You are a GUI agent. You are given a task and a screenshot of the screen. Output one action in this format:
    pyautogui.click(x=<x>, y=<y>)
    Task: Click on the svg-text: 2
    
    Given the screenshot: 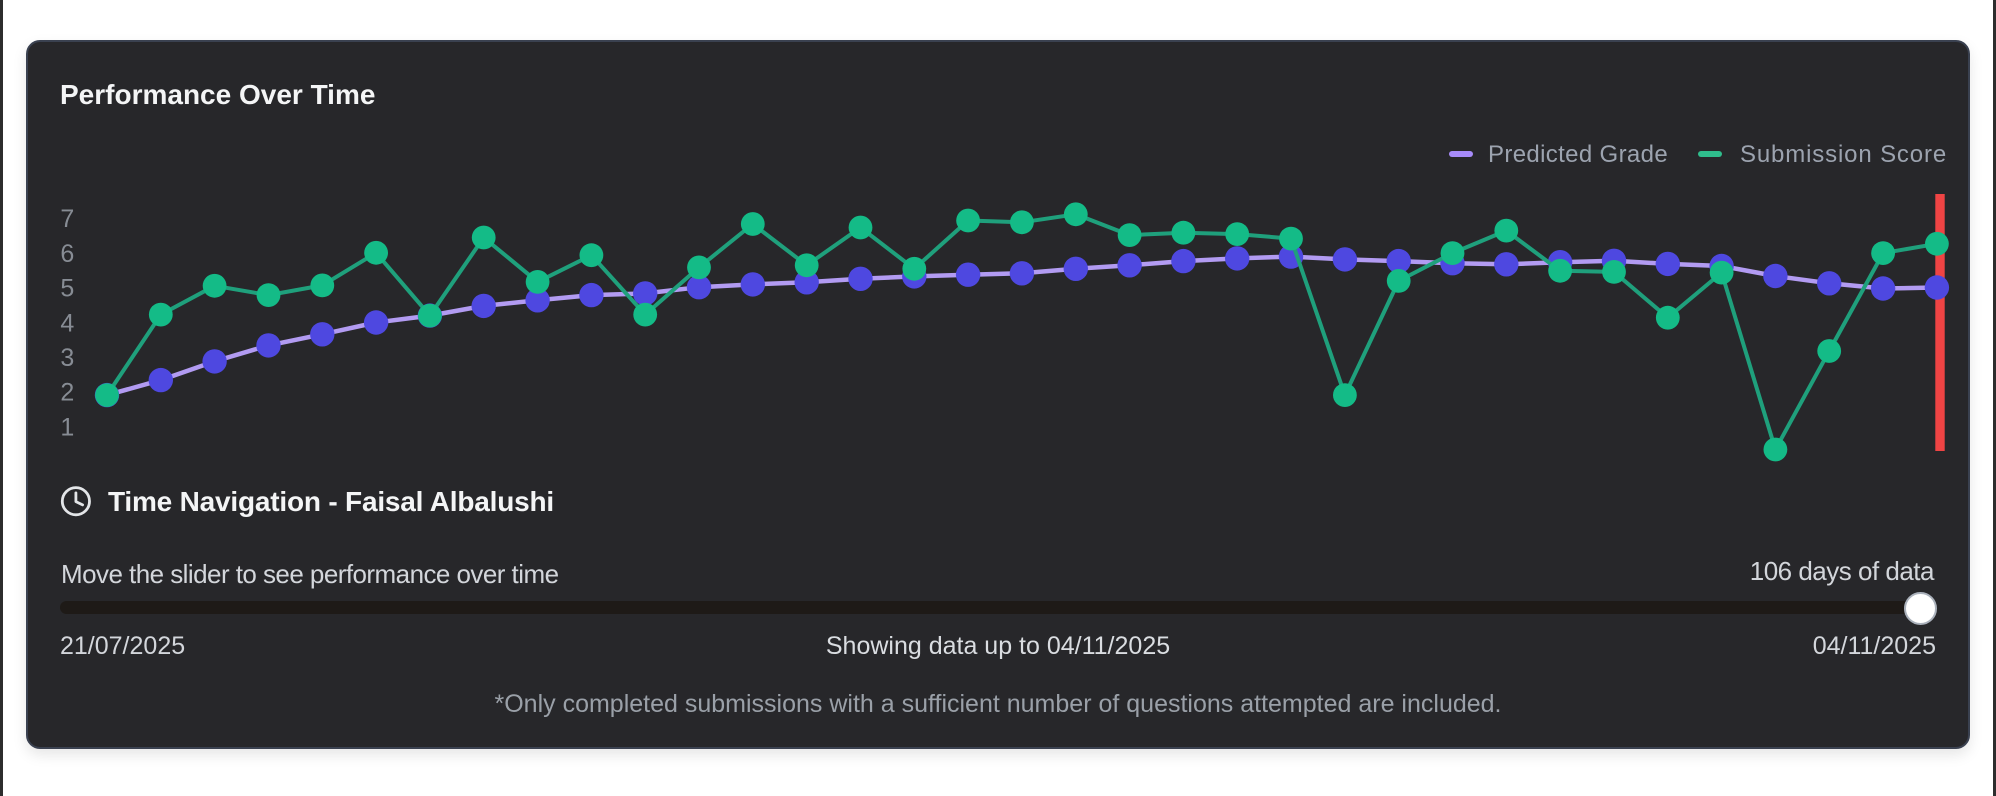 What is the action you would take?
    pyautogui.click(x=67, y=393)
    